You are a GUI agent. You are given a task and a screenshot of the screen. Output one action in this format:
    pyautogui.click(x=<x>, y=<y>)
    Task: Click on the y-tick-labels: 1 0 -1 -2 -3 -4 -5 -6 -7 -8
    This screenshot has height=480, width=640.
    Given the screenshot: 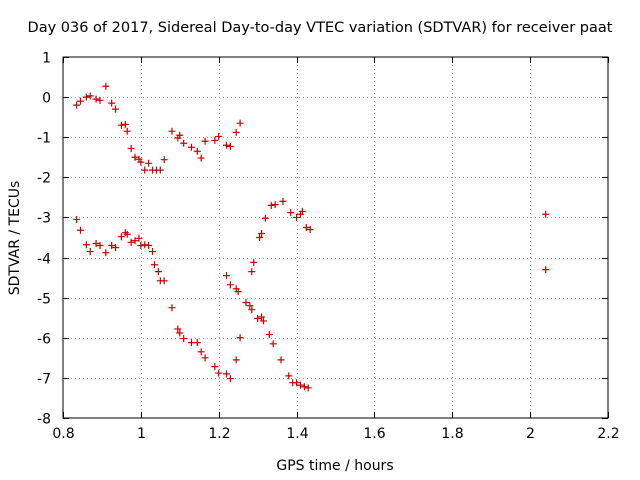 What is the action you would take?
    pyautogui.click(x=44, y=239)
    